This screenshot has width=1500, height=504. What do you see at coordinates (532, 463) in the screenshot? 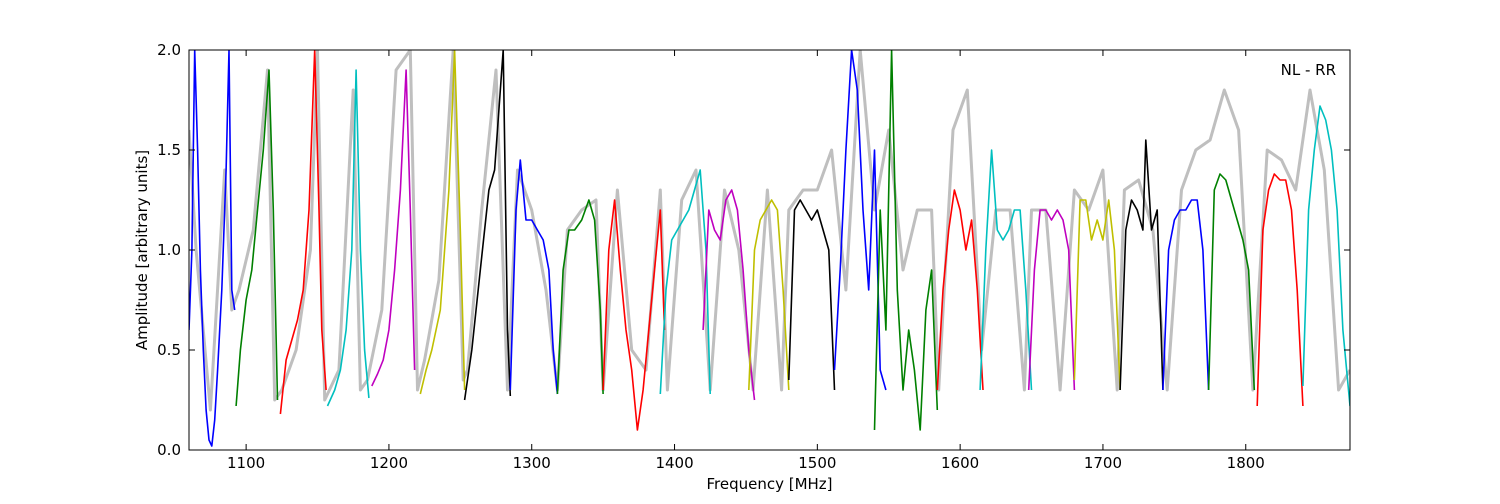
I see `x-tick-label: 1300` at bounding box center [532, 463].